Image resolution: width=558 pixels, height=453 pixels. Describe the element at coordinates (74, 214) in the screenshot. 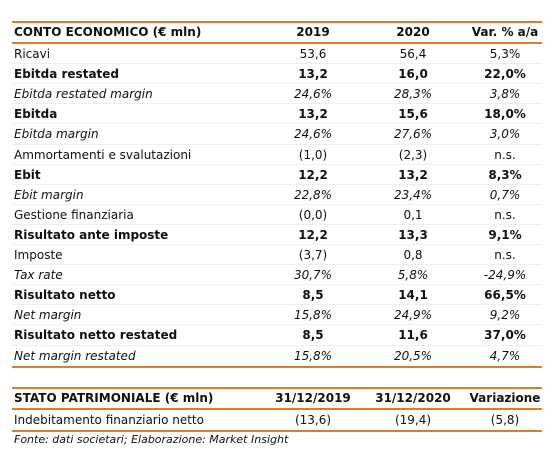

I see `row-label: Gestione finanziaria` at that location.